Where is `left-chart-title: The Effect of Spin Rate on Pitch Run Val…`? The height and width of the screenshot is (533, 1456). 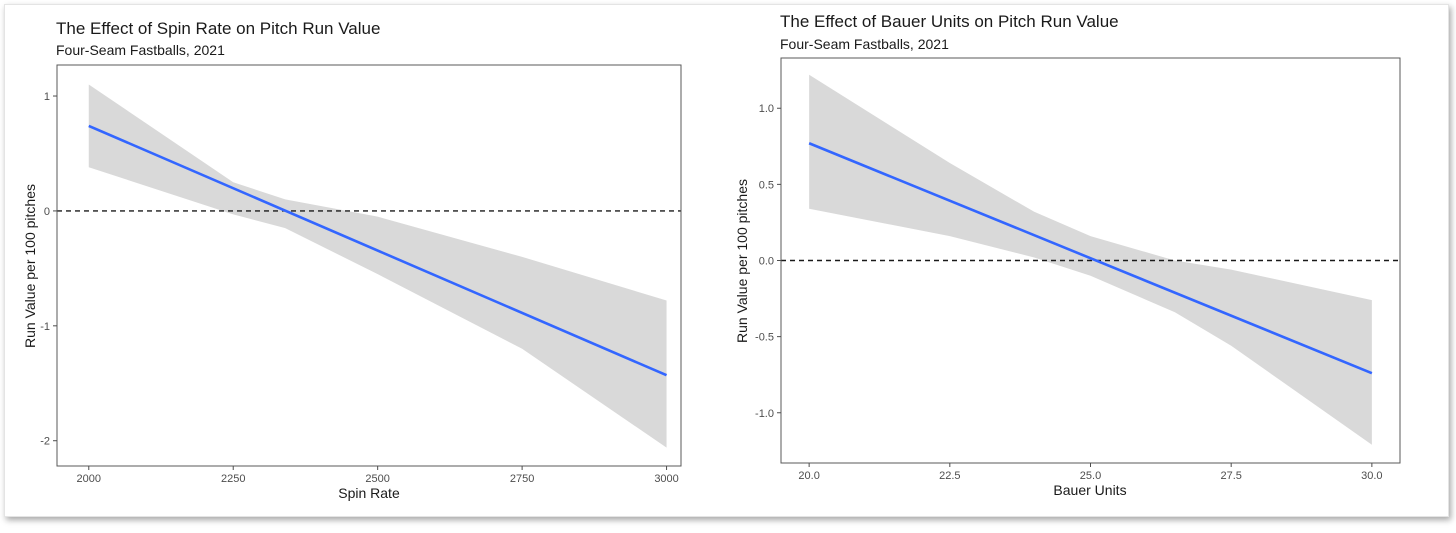 left-chart-title: The Effect of Spin Rate on Pitch Run Val… is located at coordinates (218, 28).